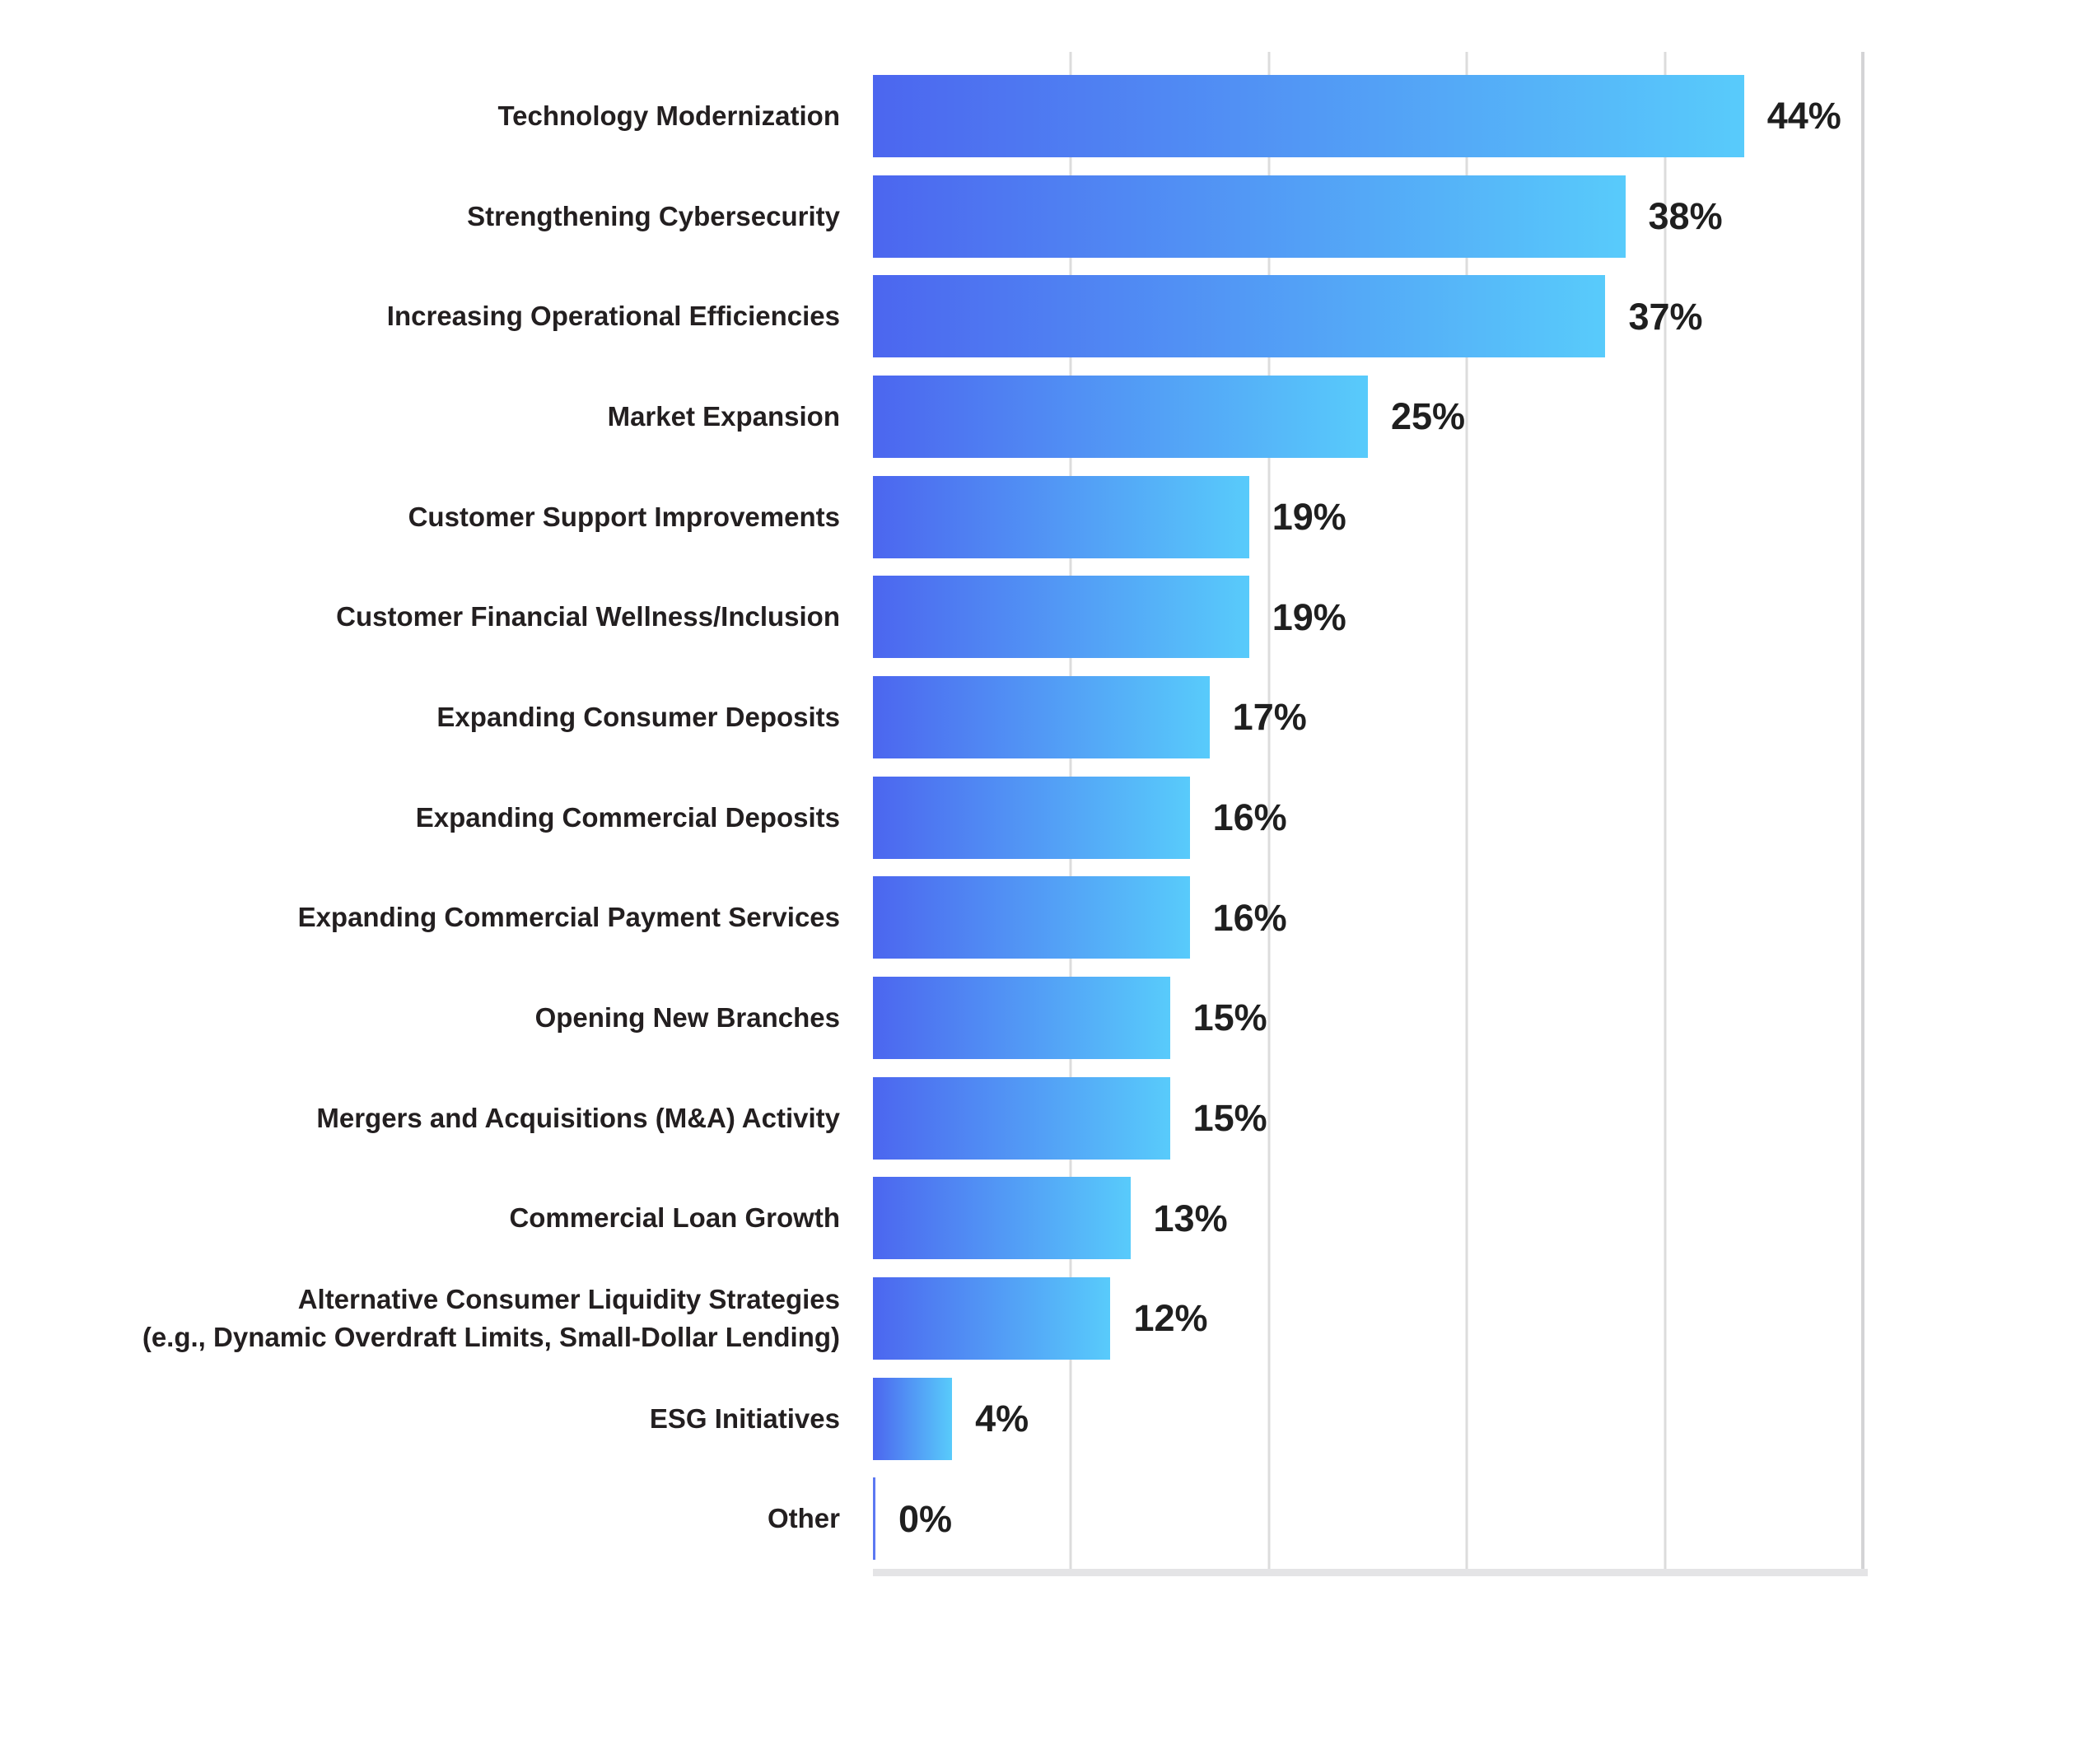 The width and height of the screenshot is (2100, 1750). Describe the element at coordinates (1428, 416) in the screenshot. I see `value-label: 25%` at that location.